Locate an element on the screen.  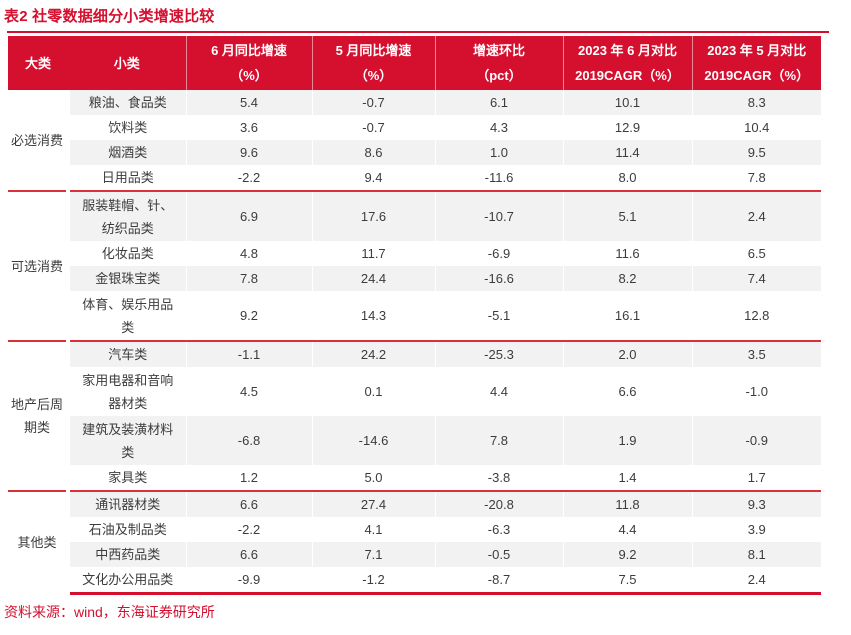
value-cell: -20.8 is located at coordinates (498, 503).